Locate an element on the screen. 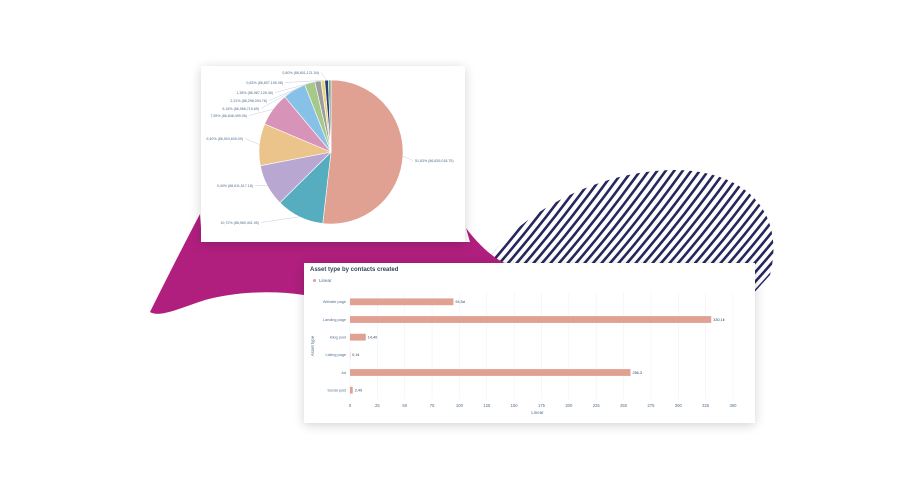 Image resolution: width=916 pixels, height=490 pixels. x-tick-label: 150 is located at coordinates (515, 405).